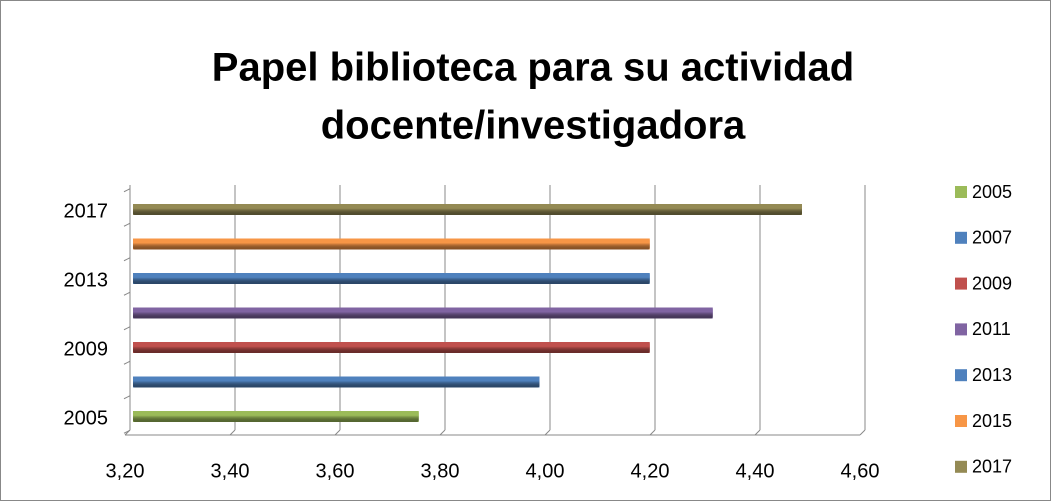 This screenshot has height=501, width=1051. I want to click on legend-label: 2009, so click(992, 283).